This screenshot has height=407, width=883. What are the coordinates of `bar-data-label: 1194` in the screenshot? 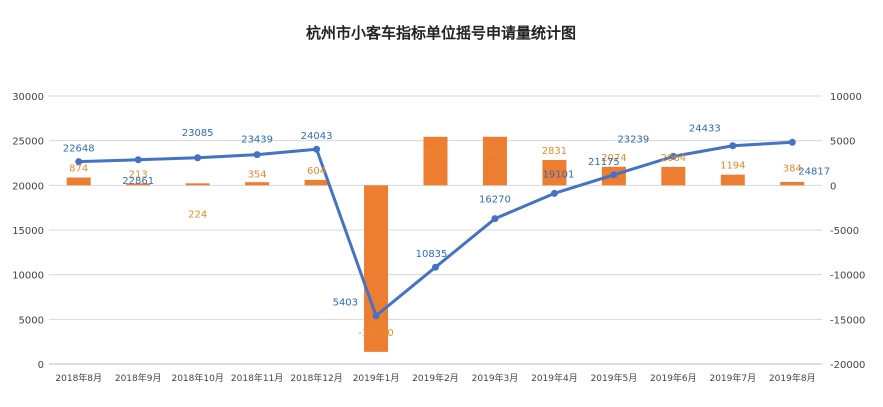 It's located at (732, 166).